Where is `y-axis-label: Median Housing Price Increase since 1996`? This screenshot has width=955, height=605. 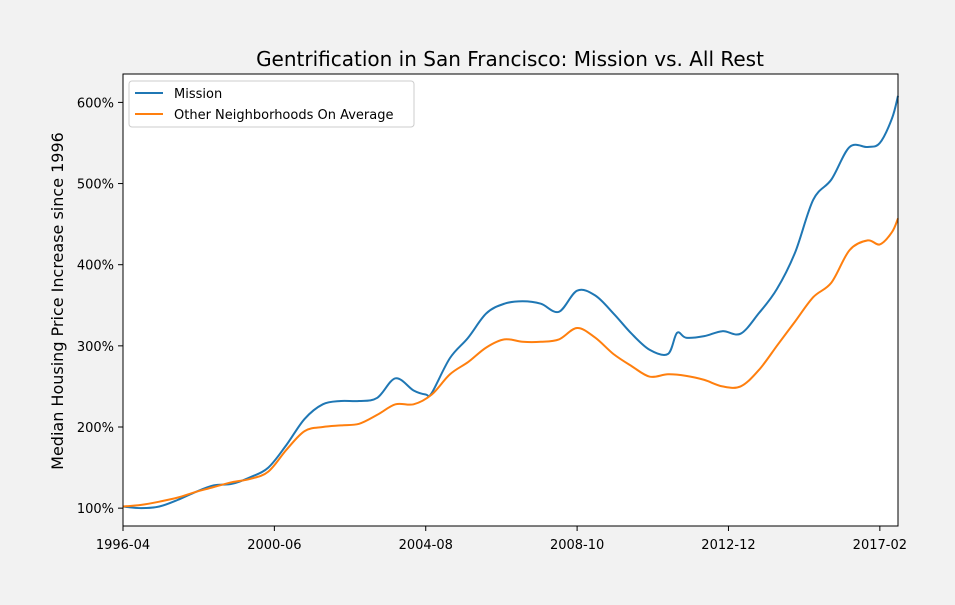
y-axis-label: Median Housing Price Increase since 1996 is located at coordinates (57, 301).